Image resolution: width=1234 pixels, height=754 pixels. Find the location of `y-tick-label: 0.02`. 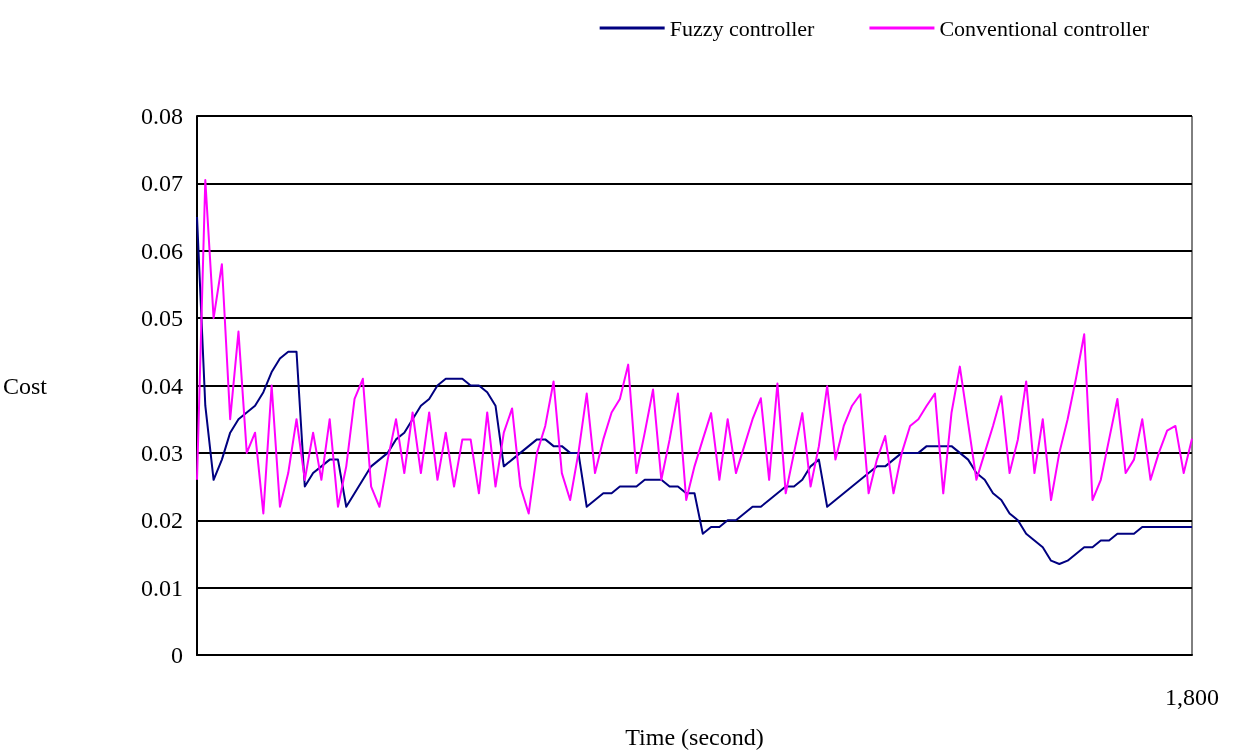

y-tick-label: 0.02 is located at coordinates (162, 520).